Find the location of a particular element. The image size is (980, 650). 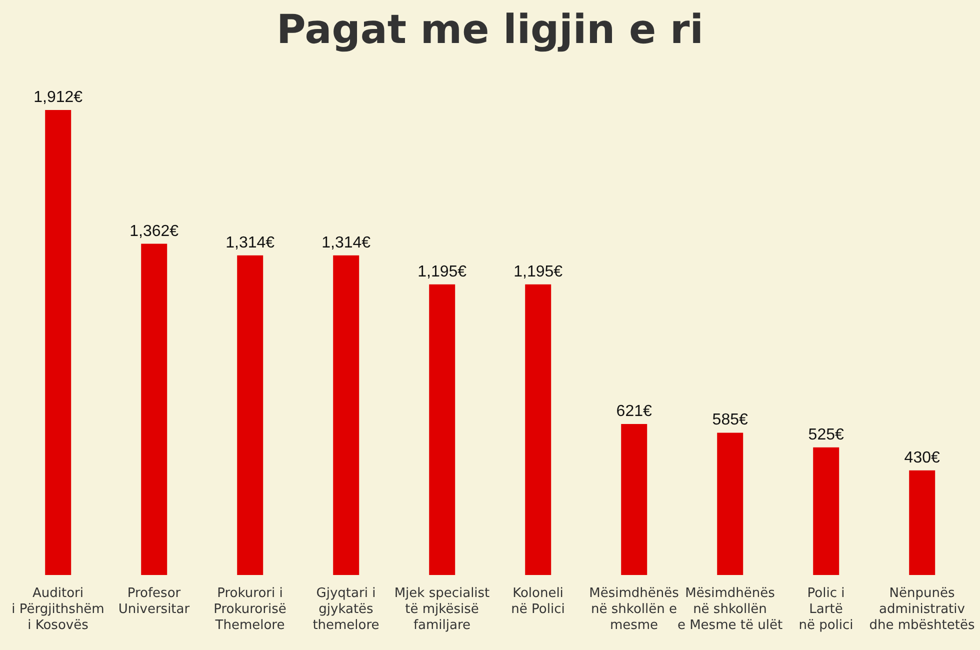

data-label: 525€ is located at coordinates (826, 435).